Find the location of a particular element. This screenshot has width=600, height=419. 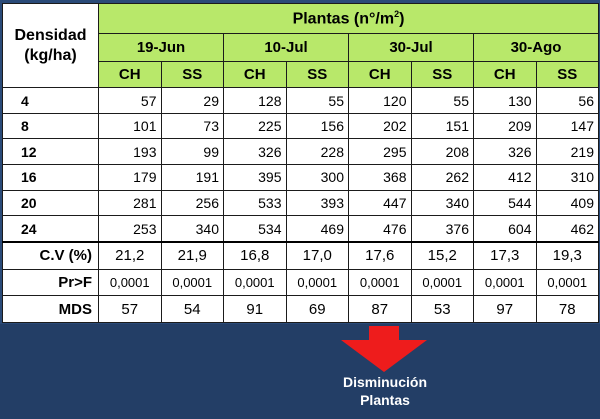

stat-cell: 17,6 is located at coordinates (380, 255).